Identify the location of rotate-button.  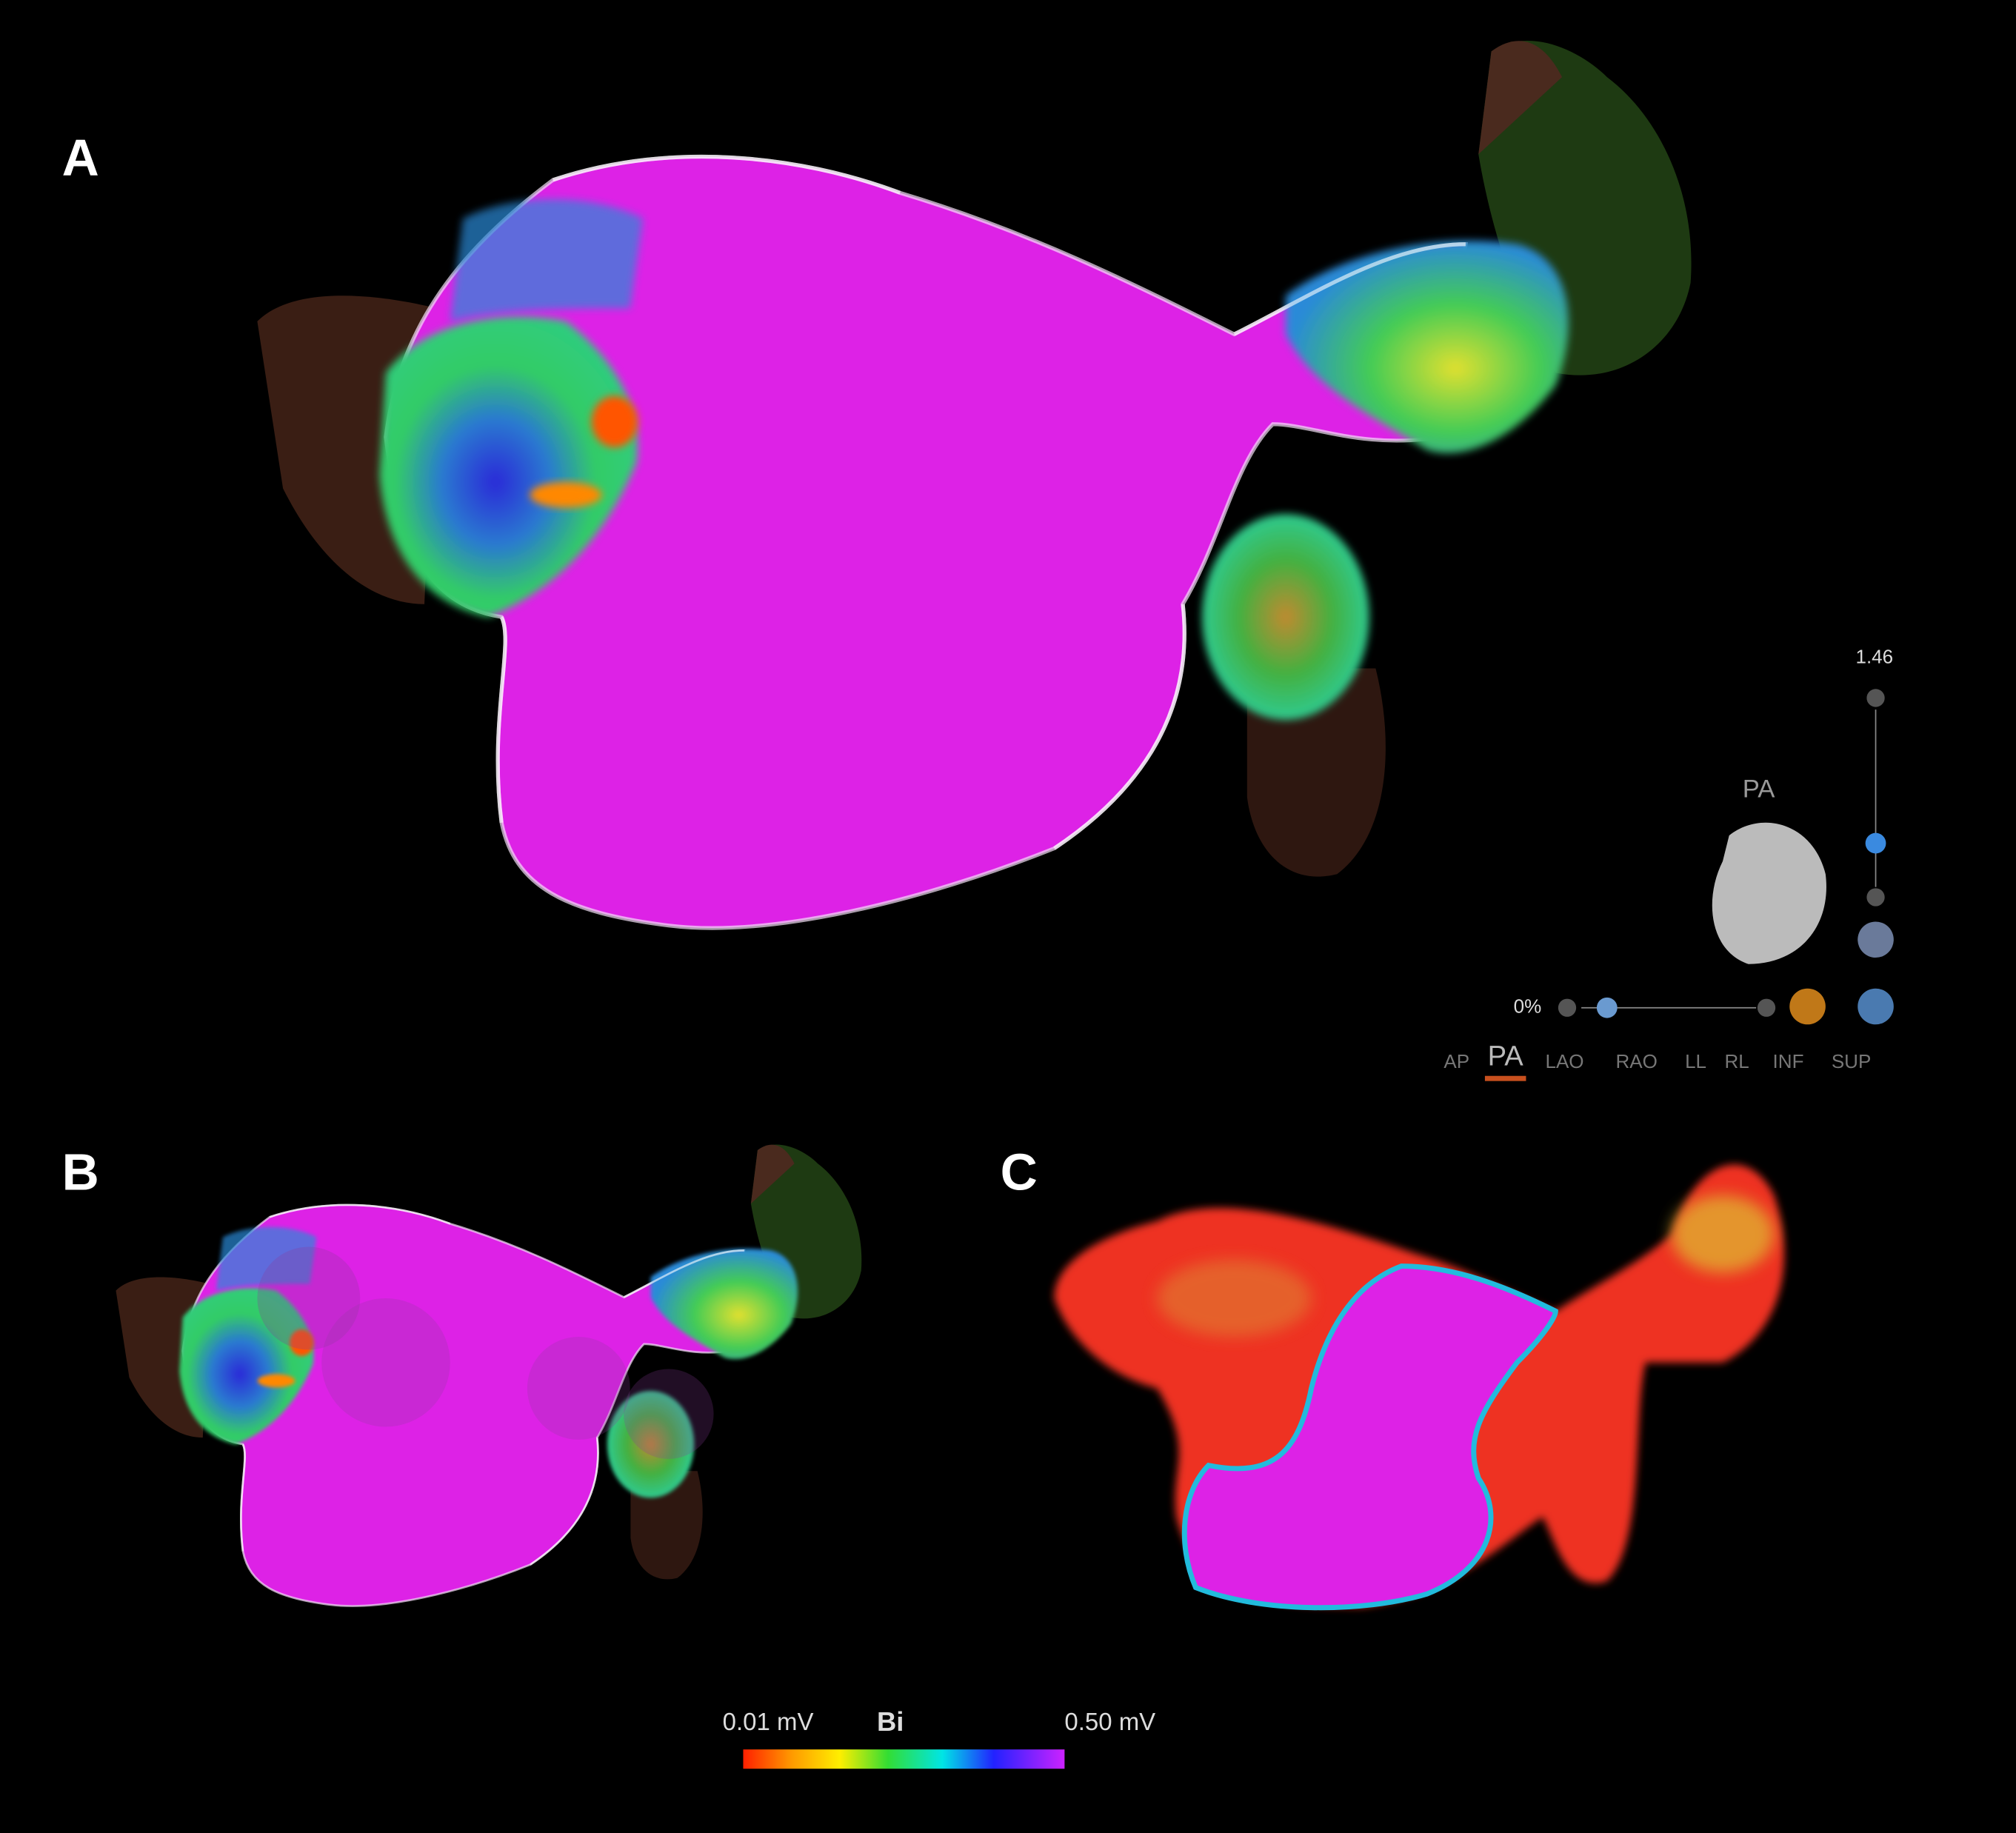
(1876, 1006).